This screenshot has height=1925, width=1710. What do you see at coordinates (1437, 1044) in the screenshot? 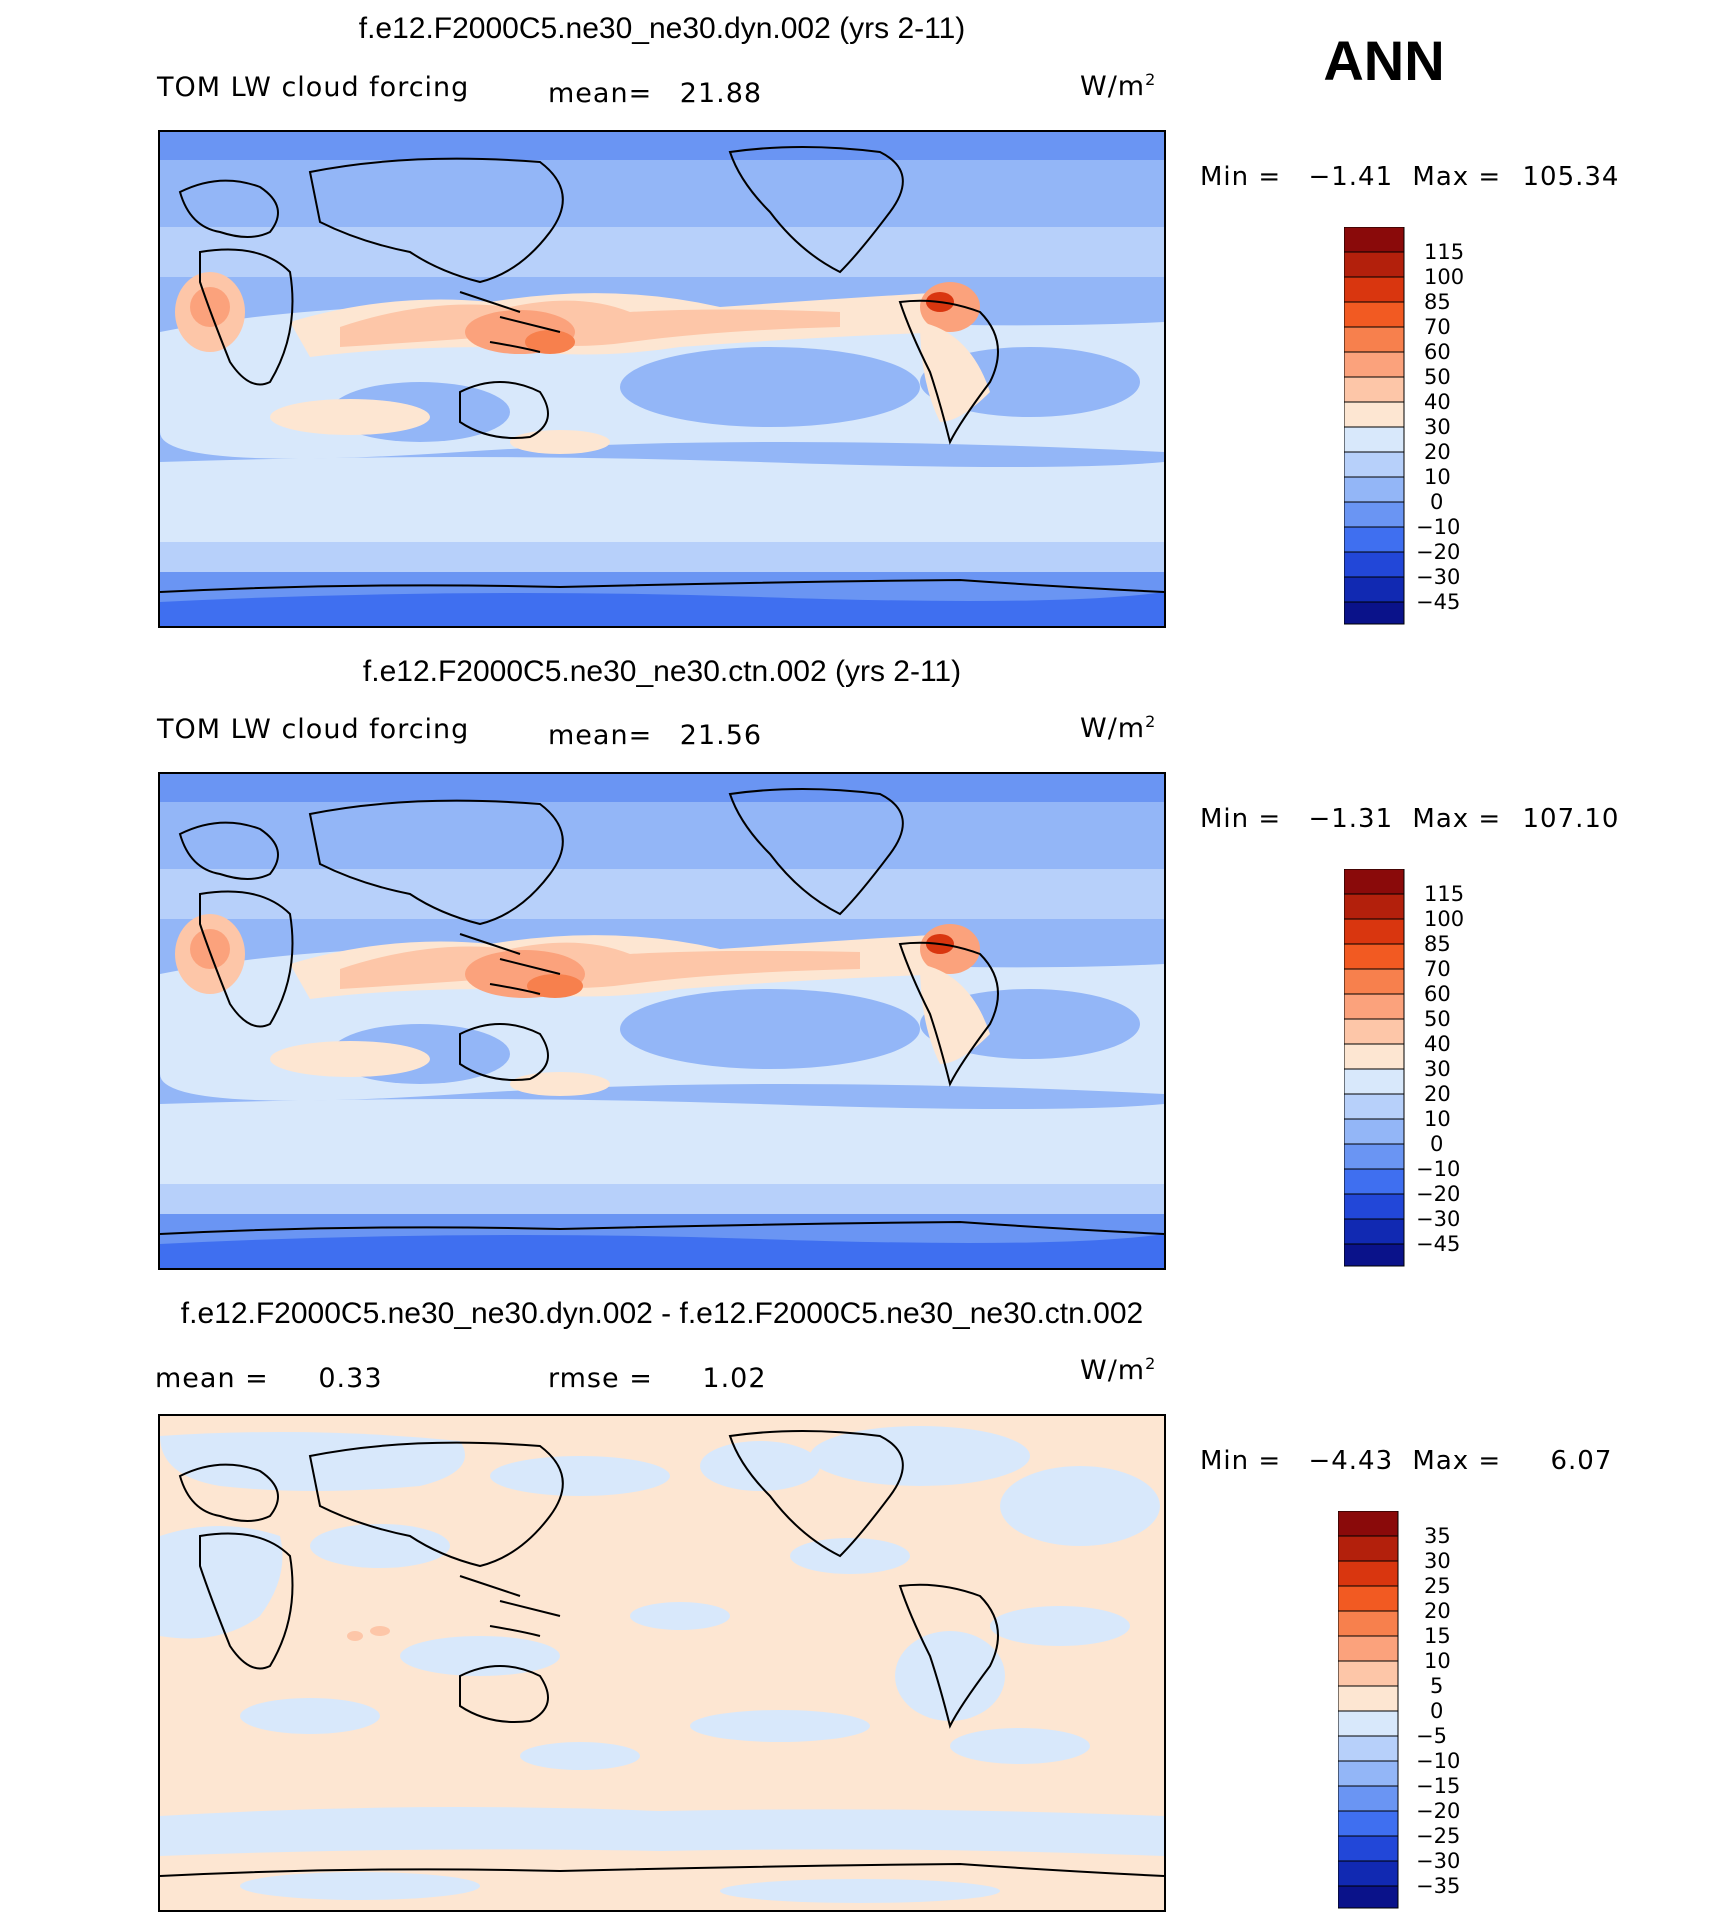
I see `panel-2-cb-label-6: 40` at bounding box center [1437, 1044].